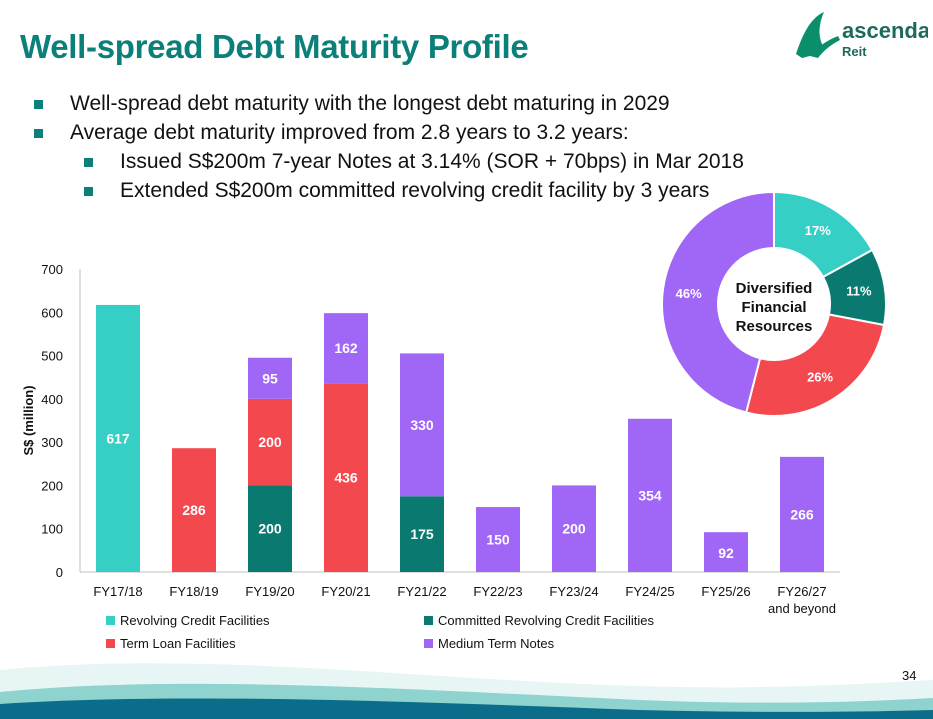  What do you see at coordinates (649, 591) in the screenshot?
I see `x-tick-label: FY24/25` at bounding box center [649, 591].